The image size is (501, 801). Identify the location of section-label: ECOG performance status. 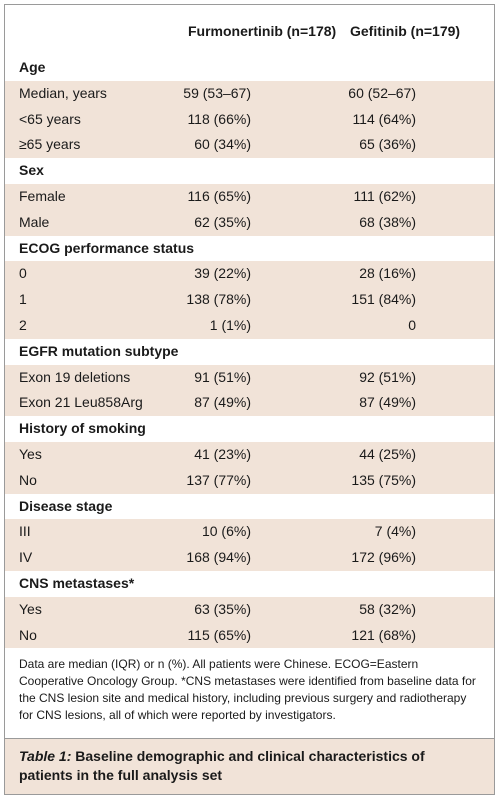
(107, 247).